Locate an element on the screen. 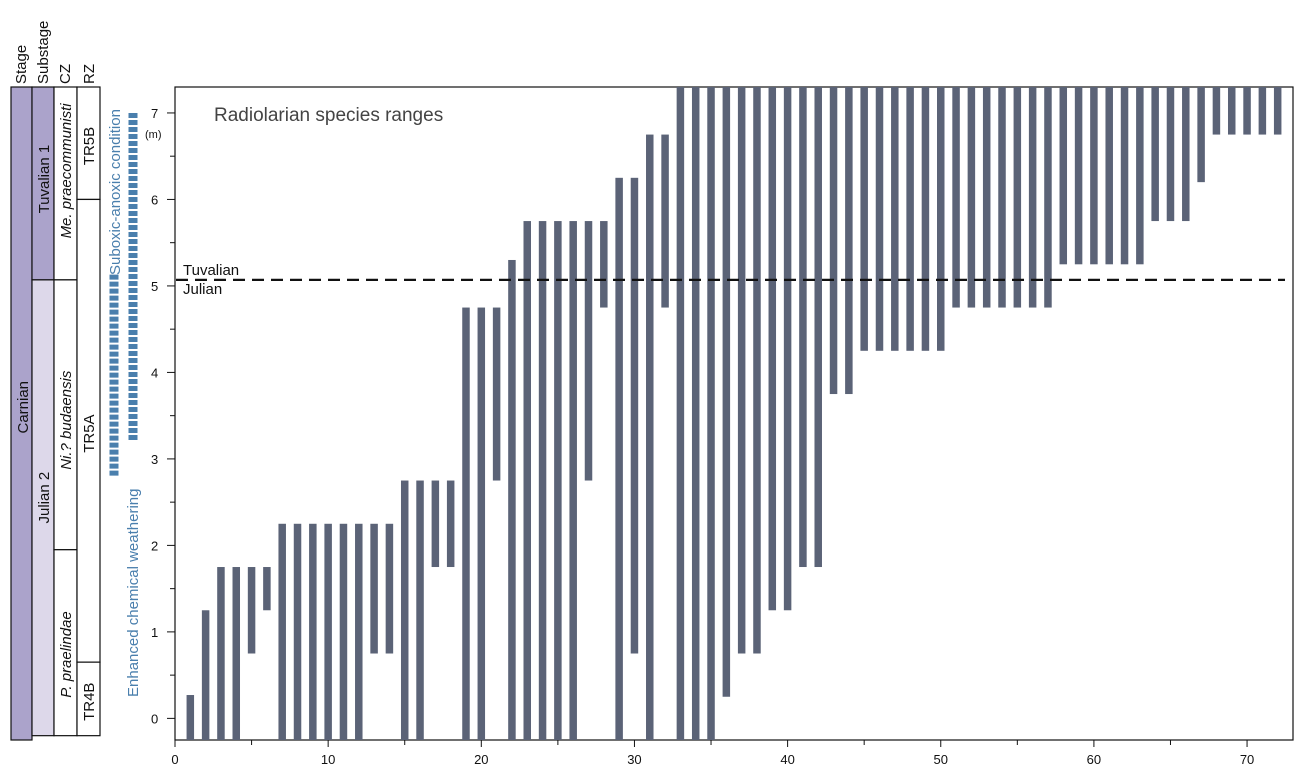 The height and width of the screenshot is (771, 1304). radiolarian-zone-label: TR5A is located at coordinates (89, 433).